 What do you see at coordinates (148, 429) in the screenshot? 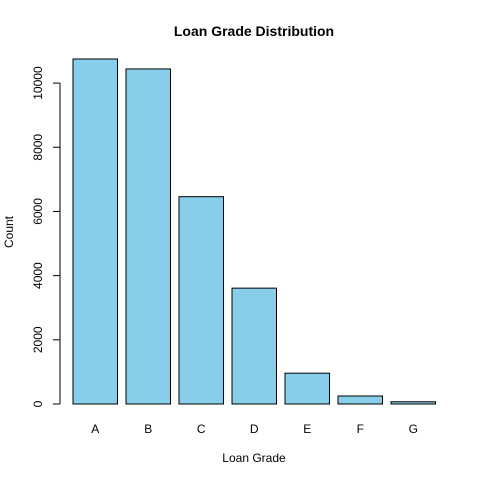
I see `x-tick-label: B` at bounding box center [148, 429].